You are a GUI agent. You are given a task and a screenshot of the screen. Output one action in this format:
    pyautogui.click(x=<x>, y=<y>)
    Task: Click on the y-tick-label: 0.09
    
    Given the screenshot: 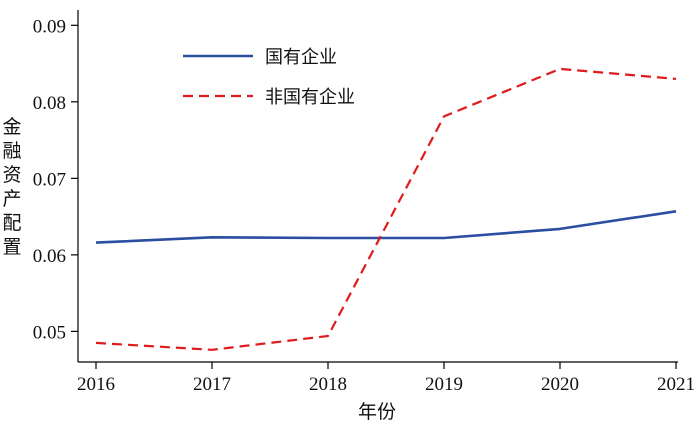 What is the action you would take?
    pyautogui.click(x=49, y=26)
    